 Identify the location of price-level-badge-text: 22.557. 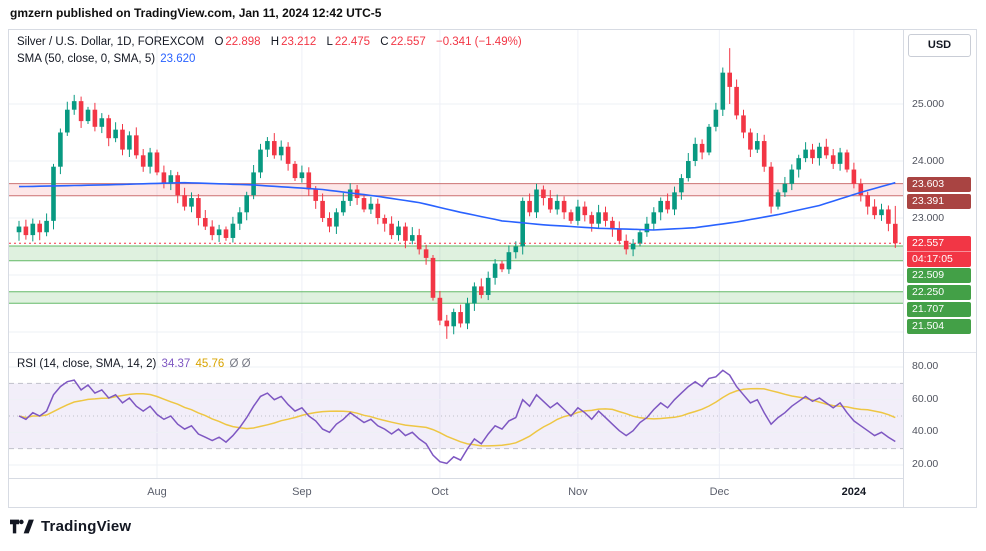
(928, 243).